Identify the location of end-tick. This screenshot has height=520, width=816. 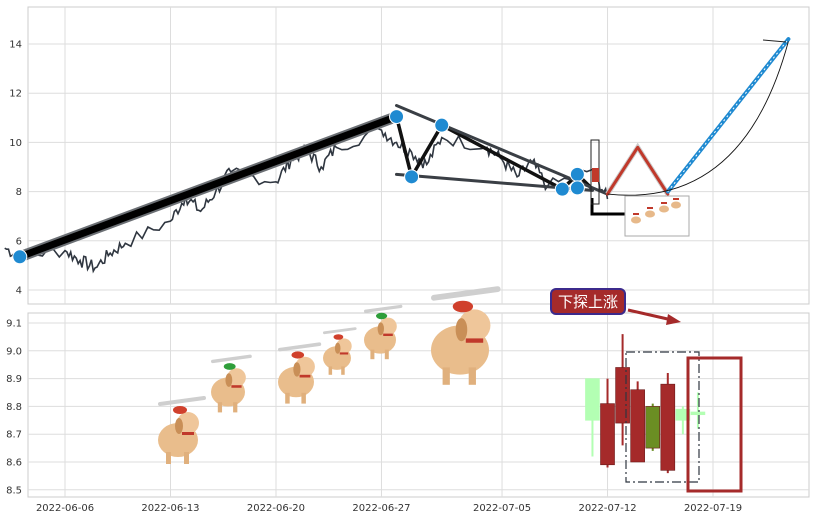
(774, 41).